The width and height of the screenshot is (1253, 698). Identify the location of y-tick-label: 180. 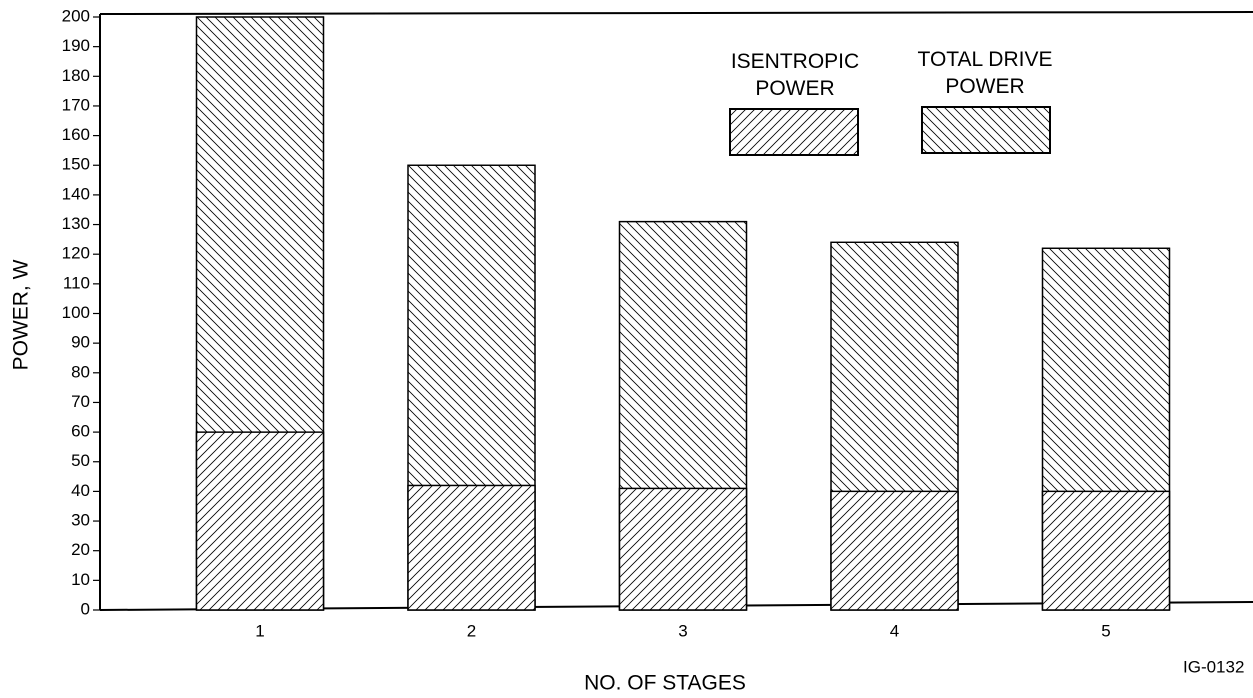
(76, 75).